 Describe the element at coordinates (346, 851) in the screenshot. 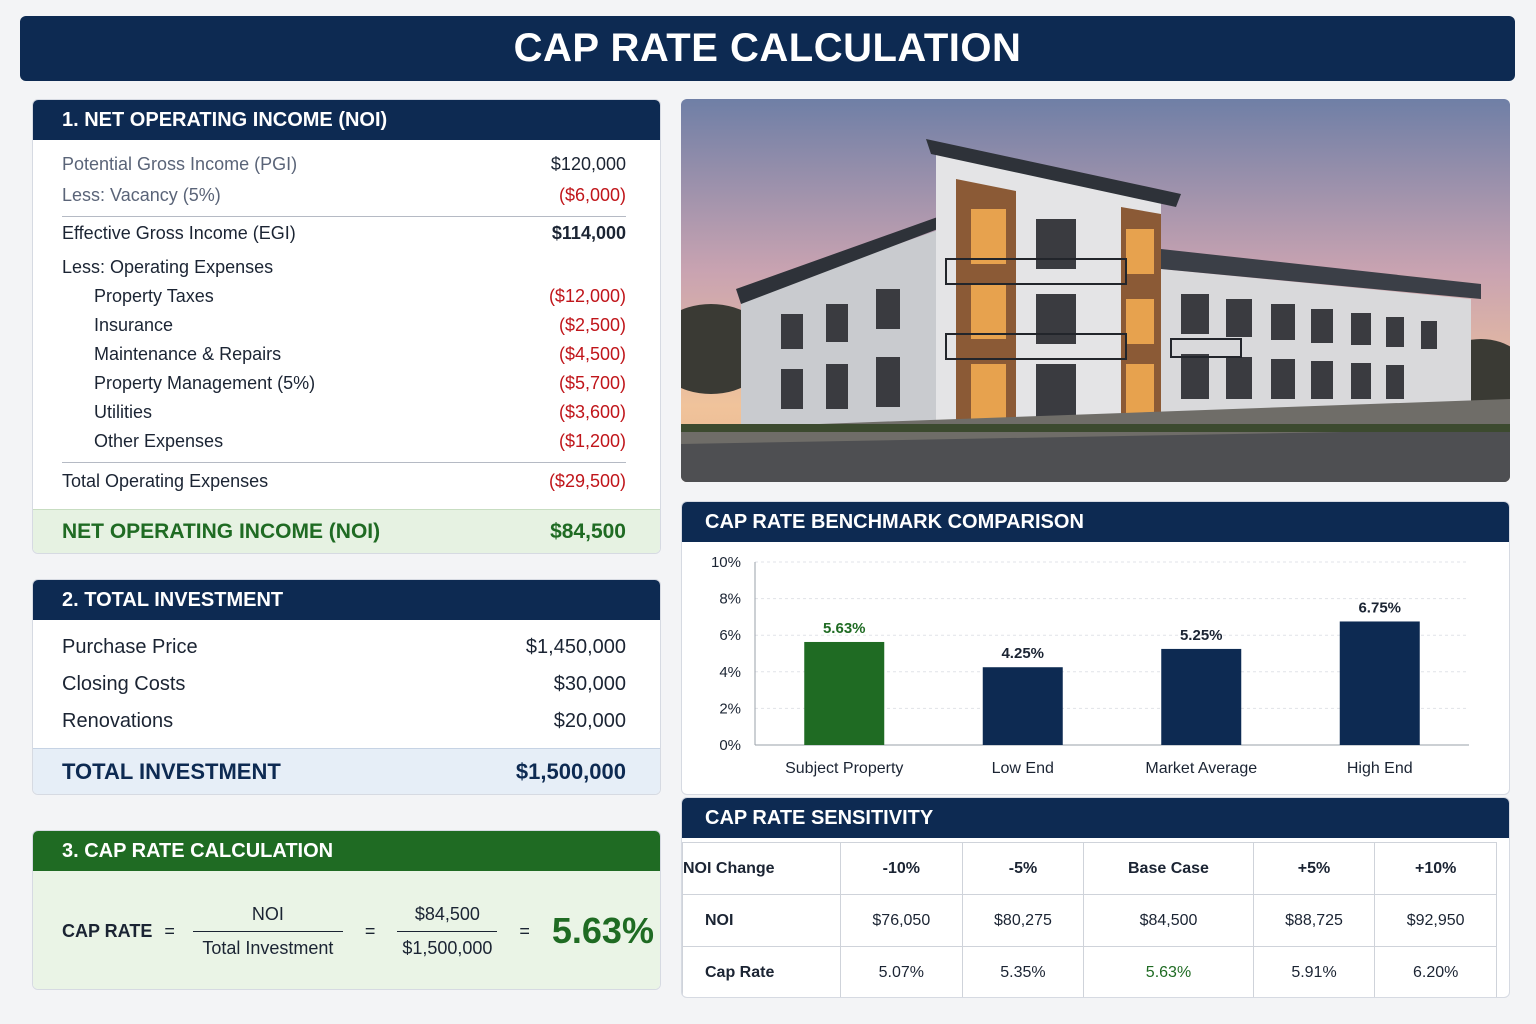

I see `cap-calc-panel-header: 3. CAP RATE CALCULATION` at that location.